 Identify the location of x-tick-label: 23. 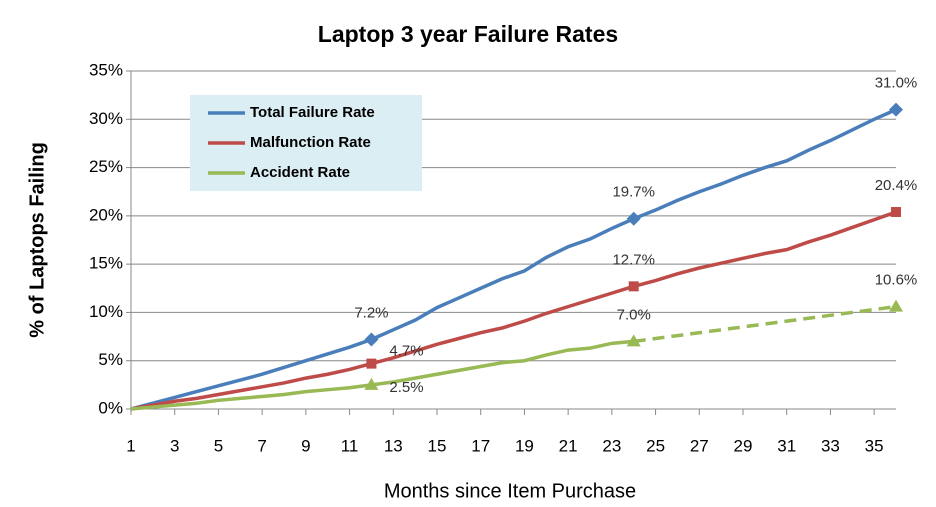
(611, 445).